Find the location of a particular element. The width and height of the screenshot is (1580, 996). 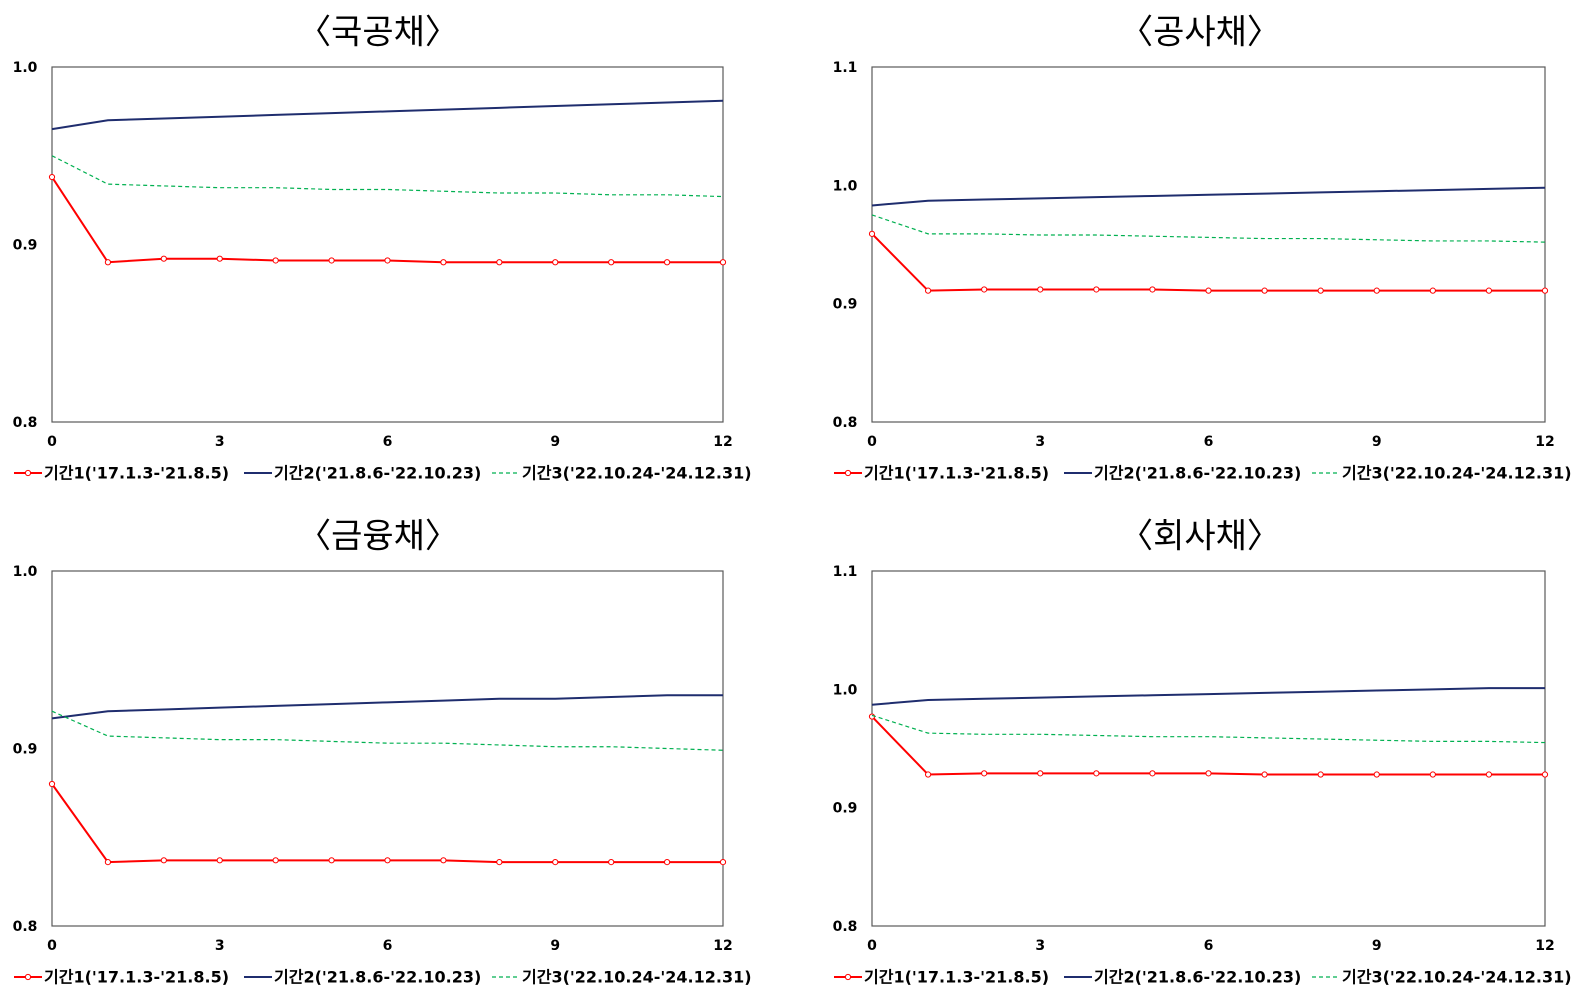

chart-title: 〈회사채〉 is located at coordinates (1200, 537).